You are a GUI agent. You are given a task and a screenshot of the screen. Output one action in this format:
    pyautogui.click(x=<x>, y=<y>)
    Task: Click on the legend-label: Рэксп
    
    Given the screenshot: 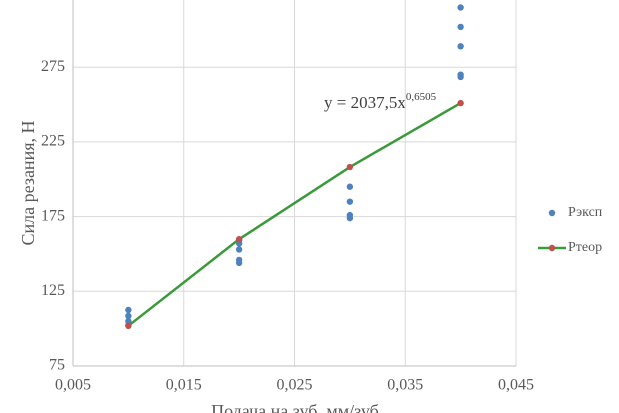 What is the action you would take?
    pyautogui.click(x=585, y=212)
    